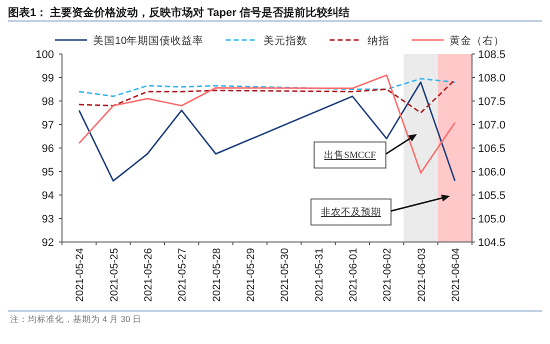  Describe the element at coordinates (76, 319) in the screenshot. I see `text: 注：均标准化，基期为 4 月 30 日` at that location.